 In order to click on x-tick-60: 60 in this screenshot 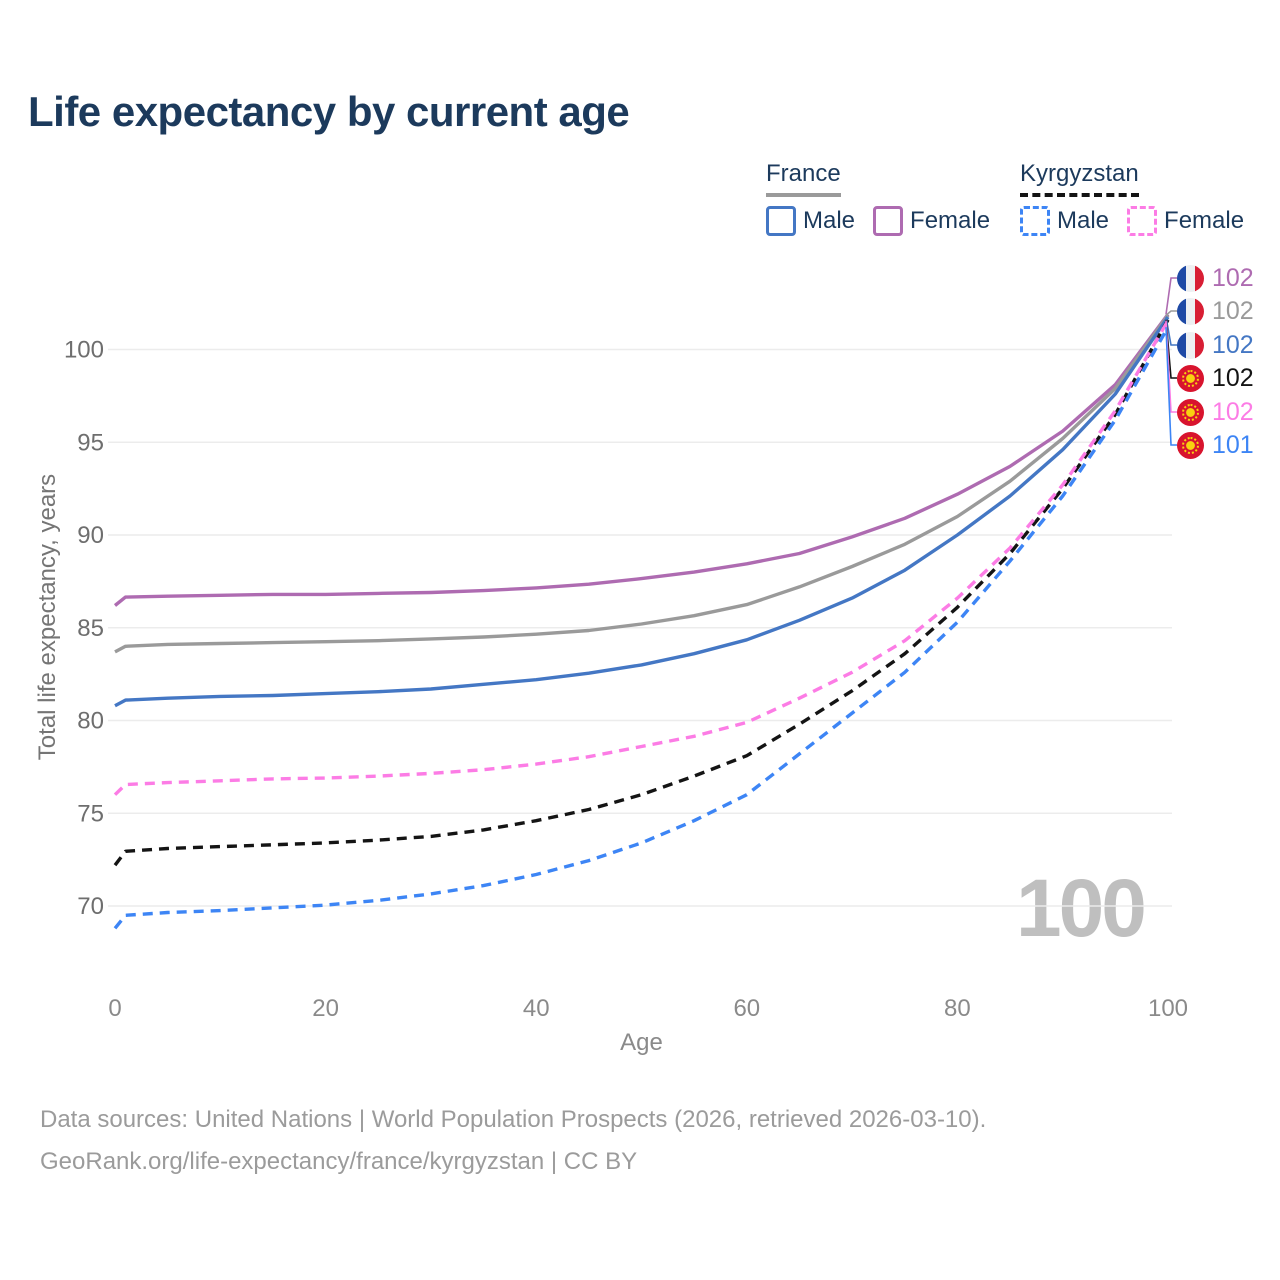, I will do `click(746, 1008)`.